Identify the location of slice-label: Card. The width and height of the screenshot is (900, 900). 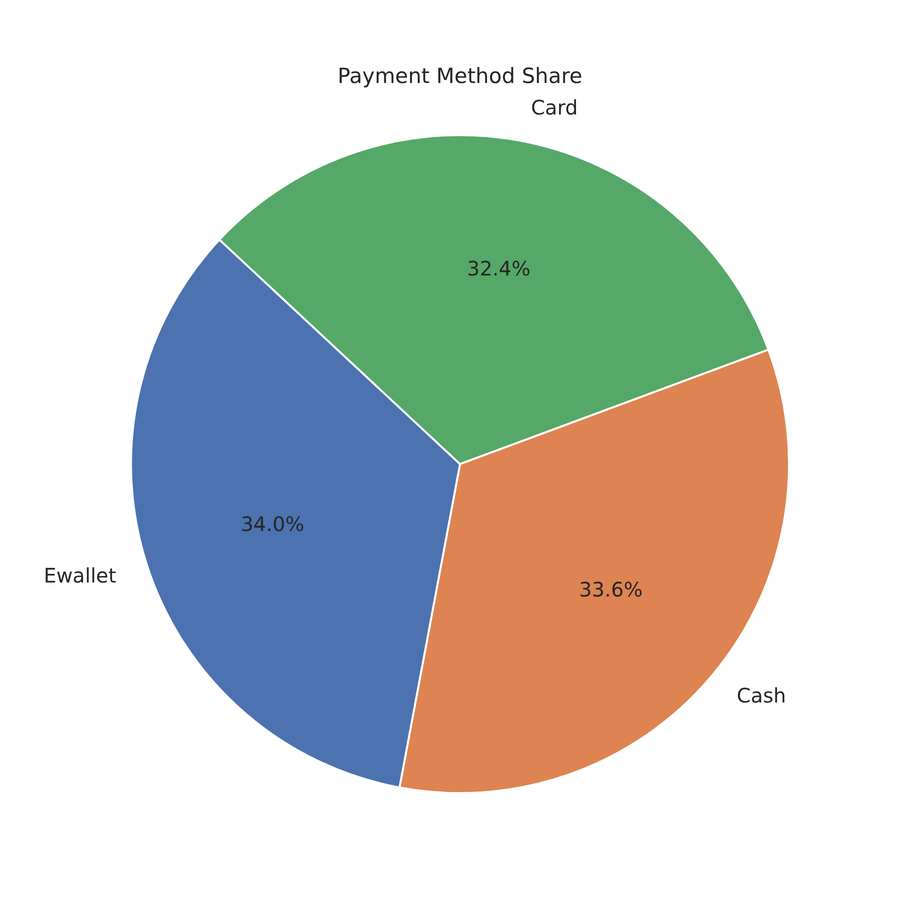
(554, 107).